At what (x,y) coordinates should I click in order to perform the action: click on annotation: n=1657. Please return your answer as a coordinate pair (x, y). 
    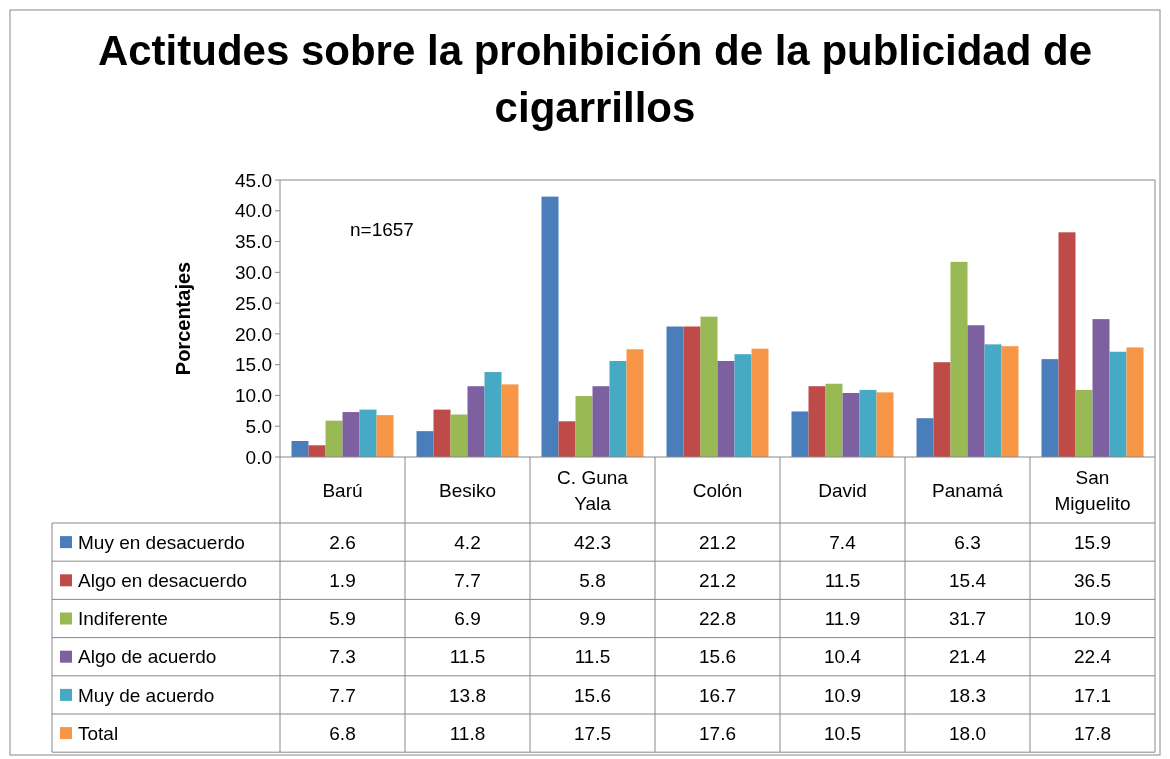
    Looking at the image, I should click on (382, 229).